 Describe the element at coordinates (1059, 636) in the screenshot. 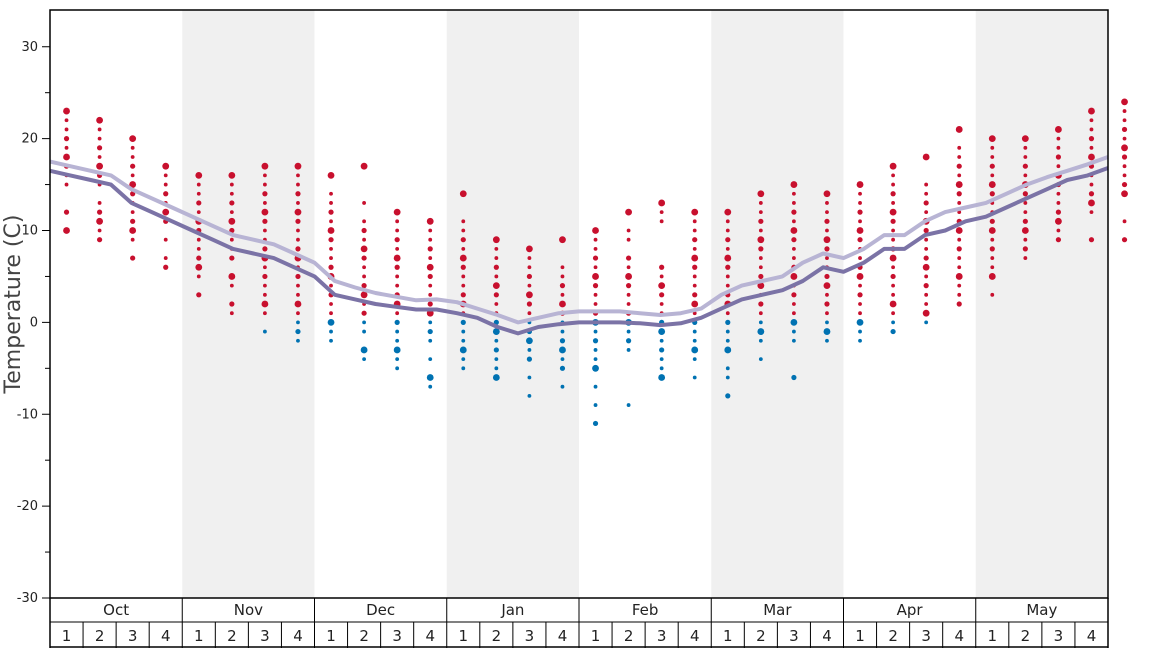

I see `week-label: 3` at that location.